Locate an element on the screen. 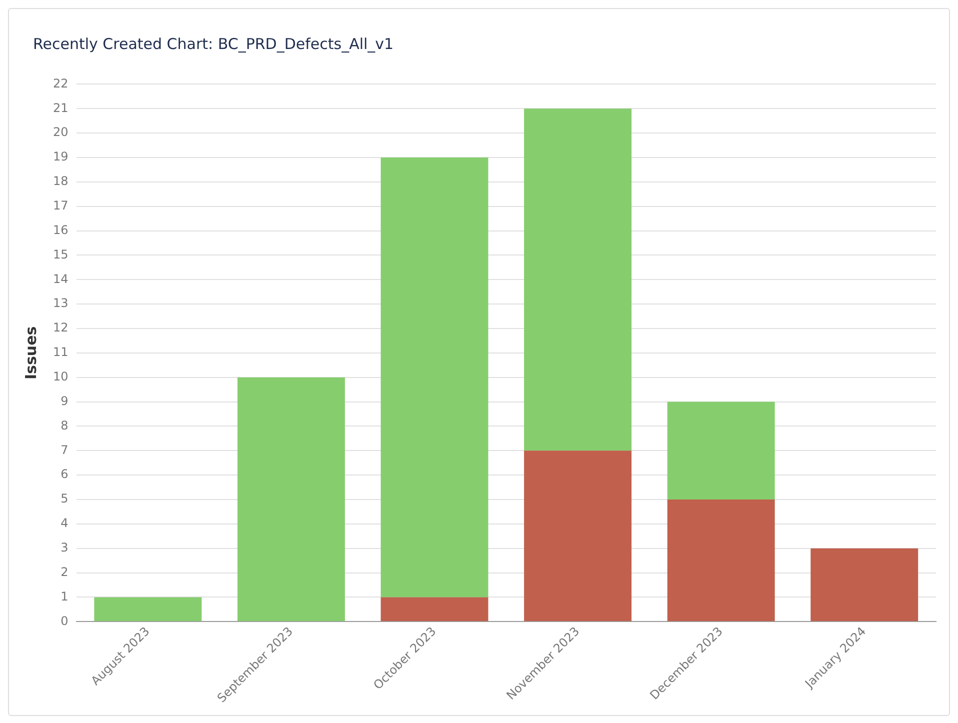 Image resolution: width=958 pixels, height=723 pixels. y-tick-label: 20 is located at coordinates (60, 132).